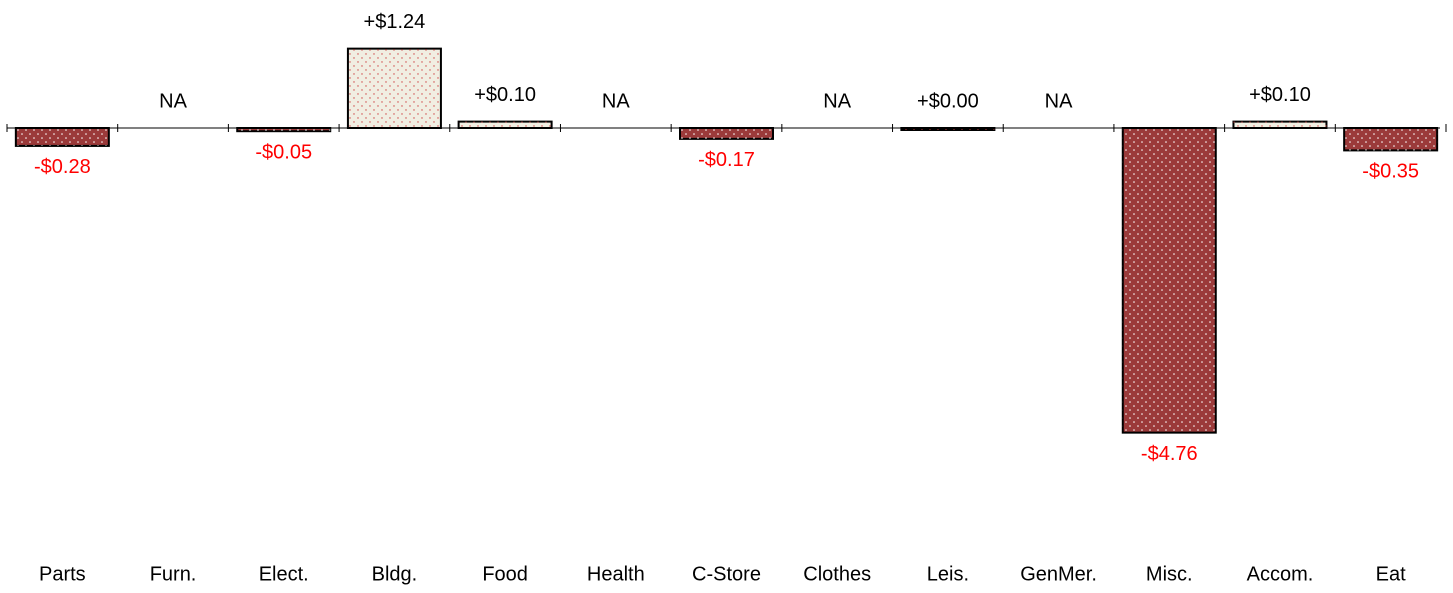  Describe the element at coordinates (395, 22) in the screenshot. I see `value-label: +$1.24` at that location.